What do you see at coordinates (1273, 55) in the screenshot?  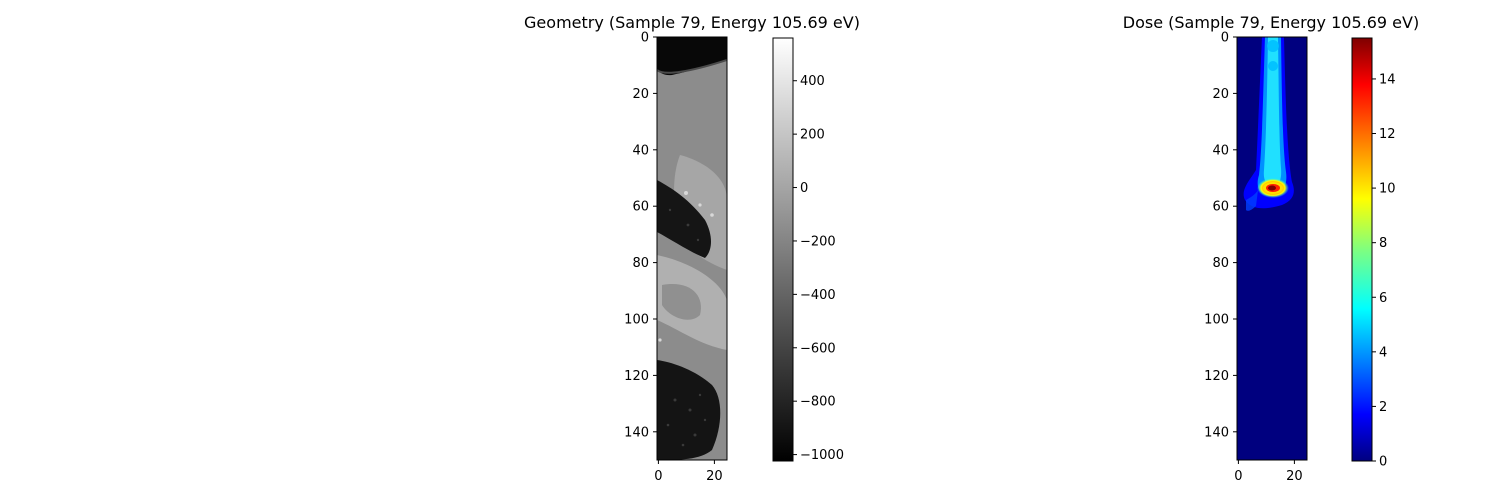 I see `dose-beam-lobes` at bounding box center [1273, 55].